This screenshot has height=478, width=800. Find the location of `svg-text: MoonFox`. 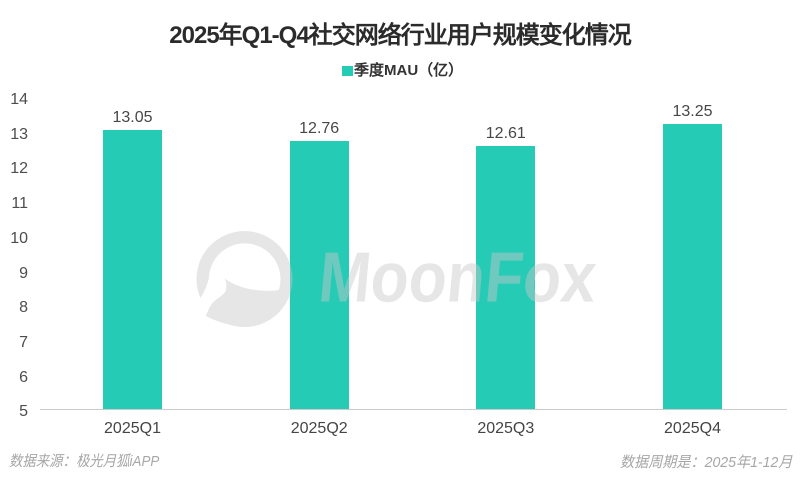

svg-text: MoonFox is located at coordinates (458, 278).